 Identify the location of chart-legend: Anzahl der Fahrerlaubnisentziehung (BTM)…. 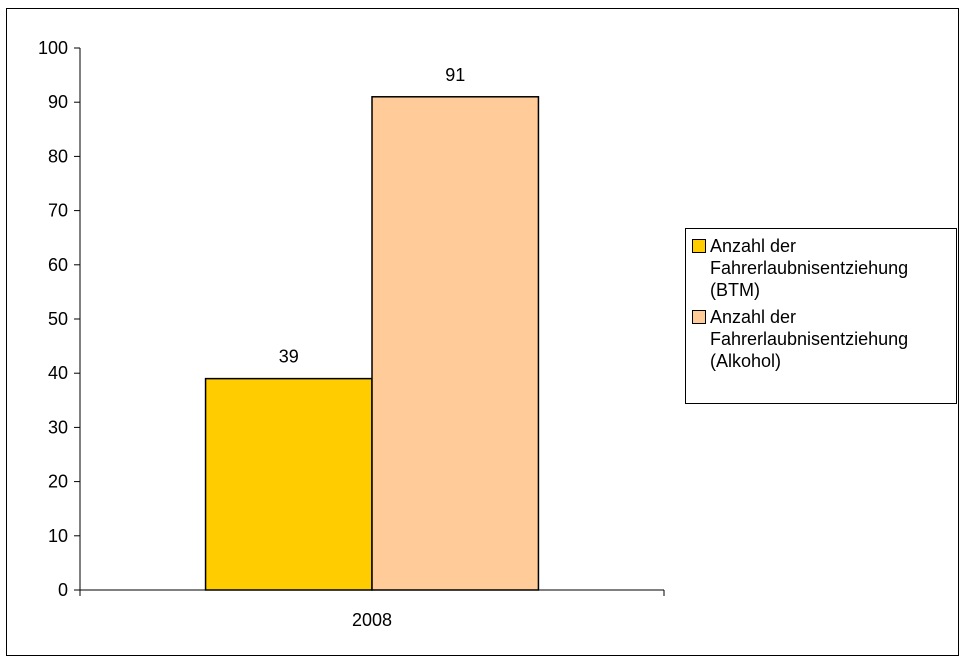
(821, 316).